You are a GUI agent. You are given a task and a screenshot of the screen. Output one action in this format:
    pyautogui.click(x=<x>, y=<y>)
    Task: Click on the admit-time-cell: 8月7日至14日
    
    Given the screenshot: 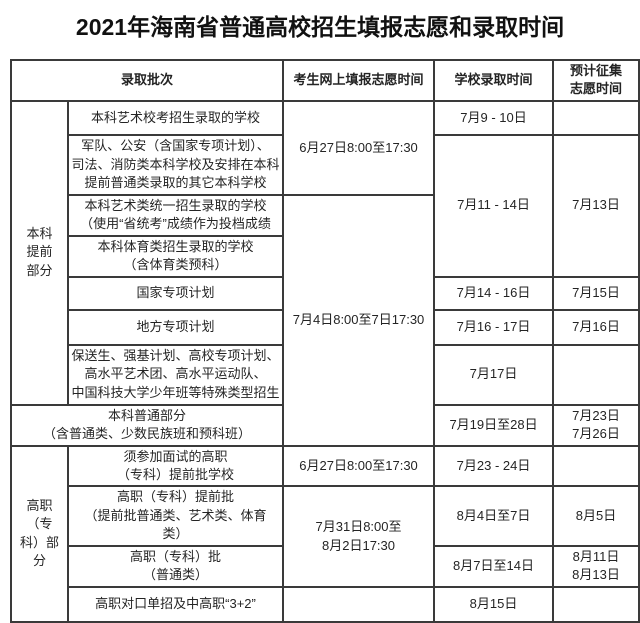 What is the action you would take?
    pyautogui.click(x=494, y=566)
    